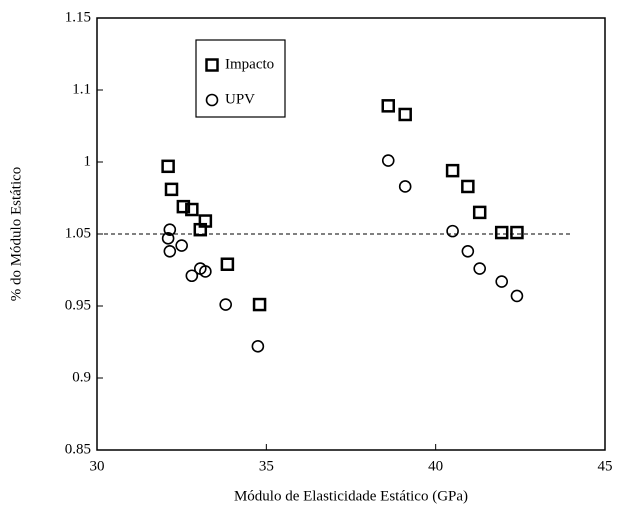 The image size is (618, 515). I want to click on x-tick-label: 45, so click(605, 466).